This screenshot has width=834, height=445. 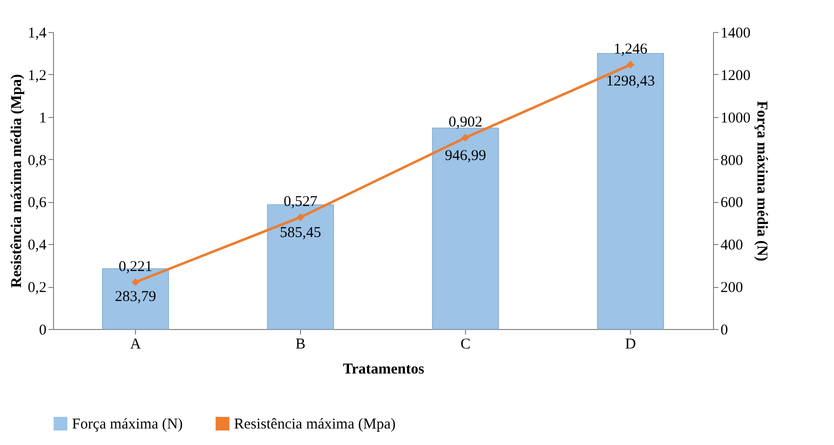 I want to click on data-label: 585,45, so click(x=301, y=232).